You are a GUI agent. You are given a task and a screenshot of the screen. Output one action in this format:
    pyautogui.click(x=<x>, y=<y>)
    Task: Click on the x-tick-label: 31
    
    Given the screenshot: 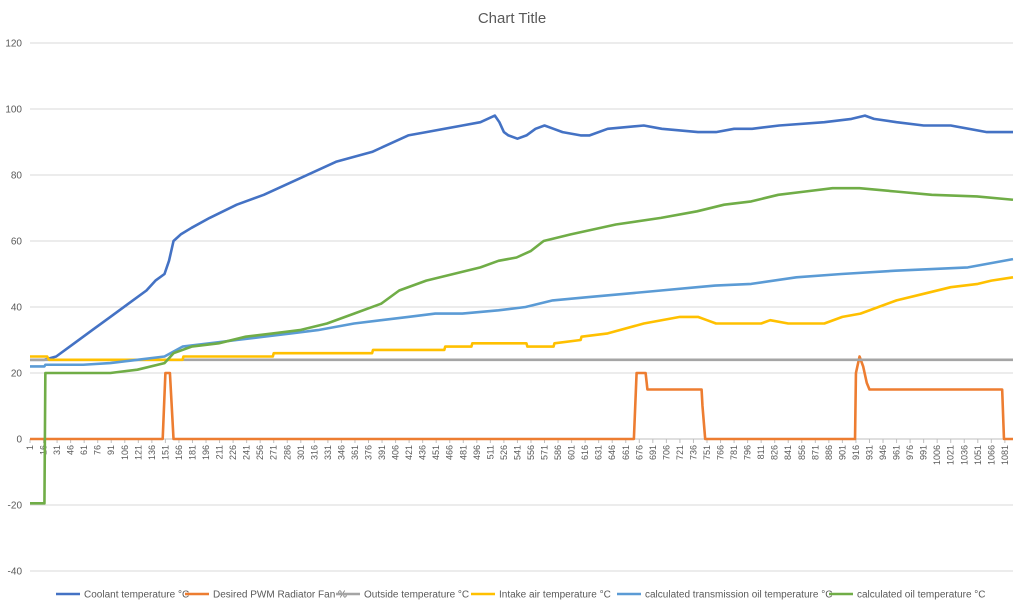 What is the action you would take?
    pyautogui.click(x=57, y=450)
    